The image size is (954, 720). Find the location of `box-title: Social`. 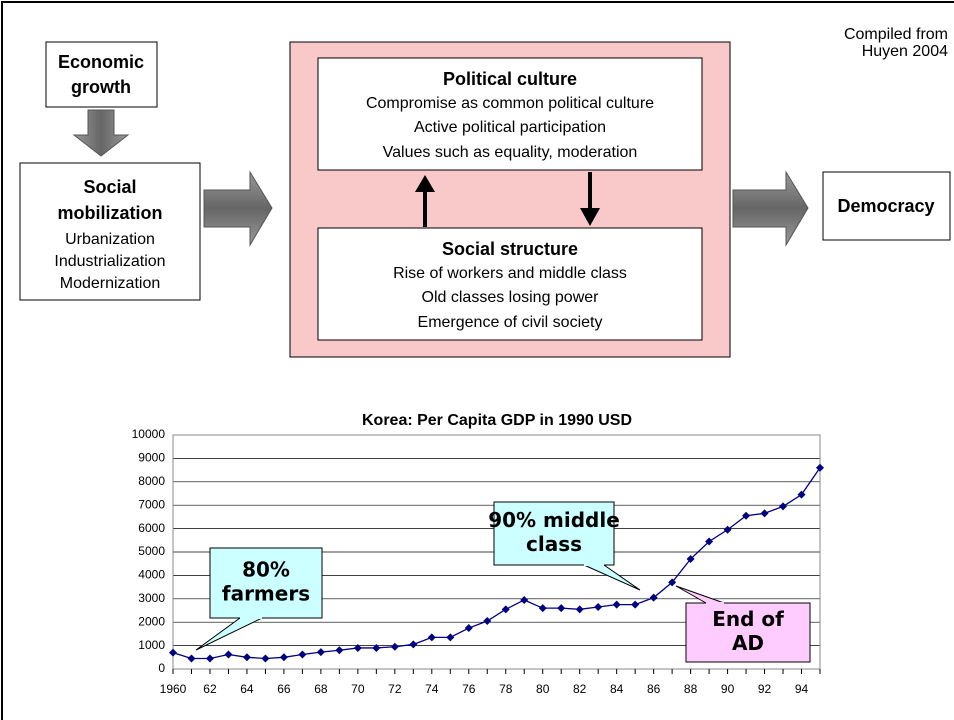

box-title: Social is located at coordinates (109, 187).